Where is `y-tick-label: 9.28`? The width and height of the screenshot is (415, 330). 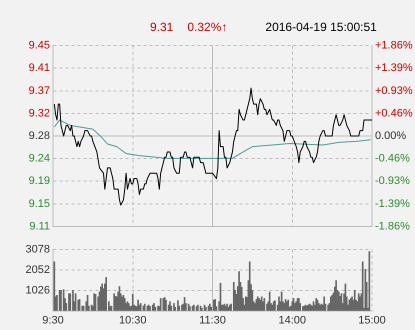 y-tick-label: 9.28 is located at coordinates (39, 136).